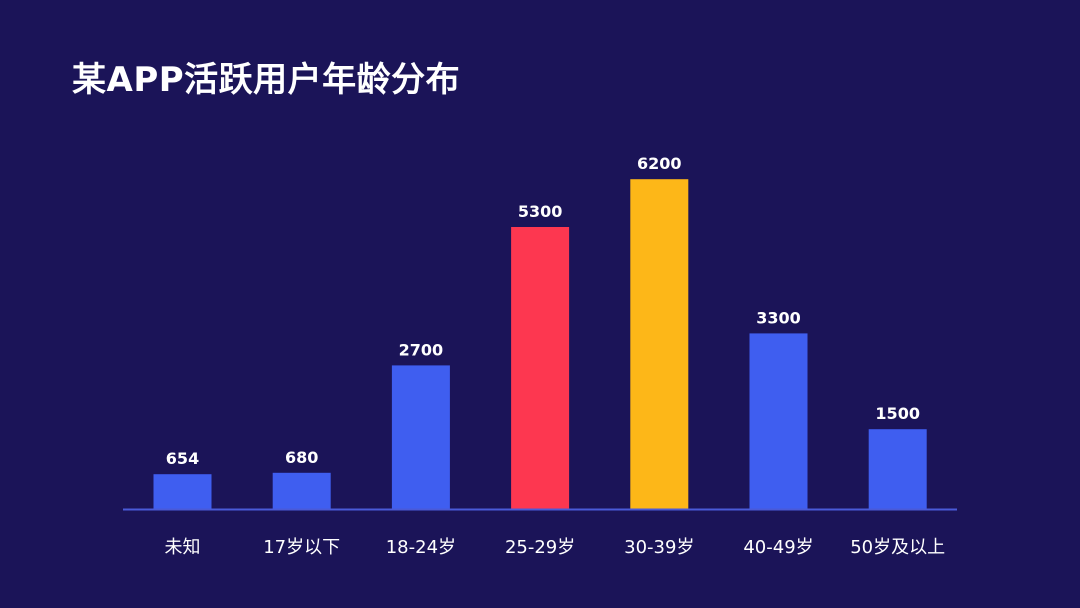 Image resolution: width=1080 pixels, height=608 pixels. What do you see at coordinates (421, 349) in the screenshot?
I see `bar-value-label: 2700` at bounding box center [421, 349].